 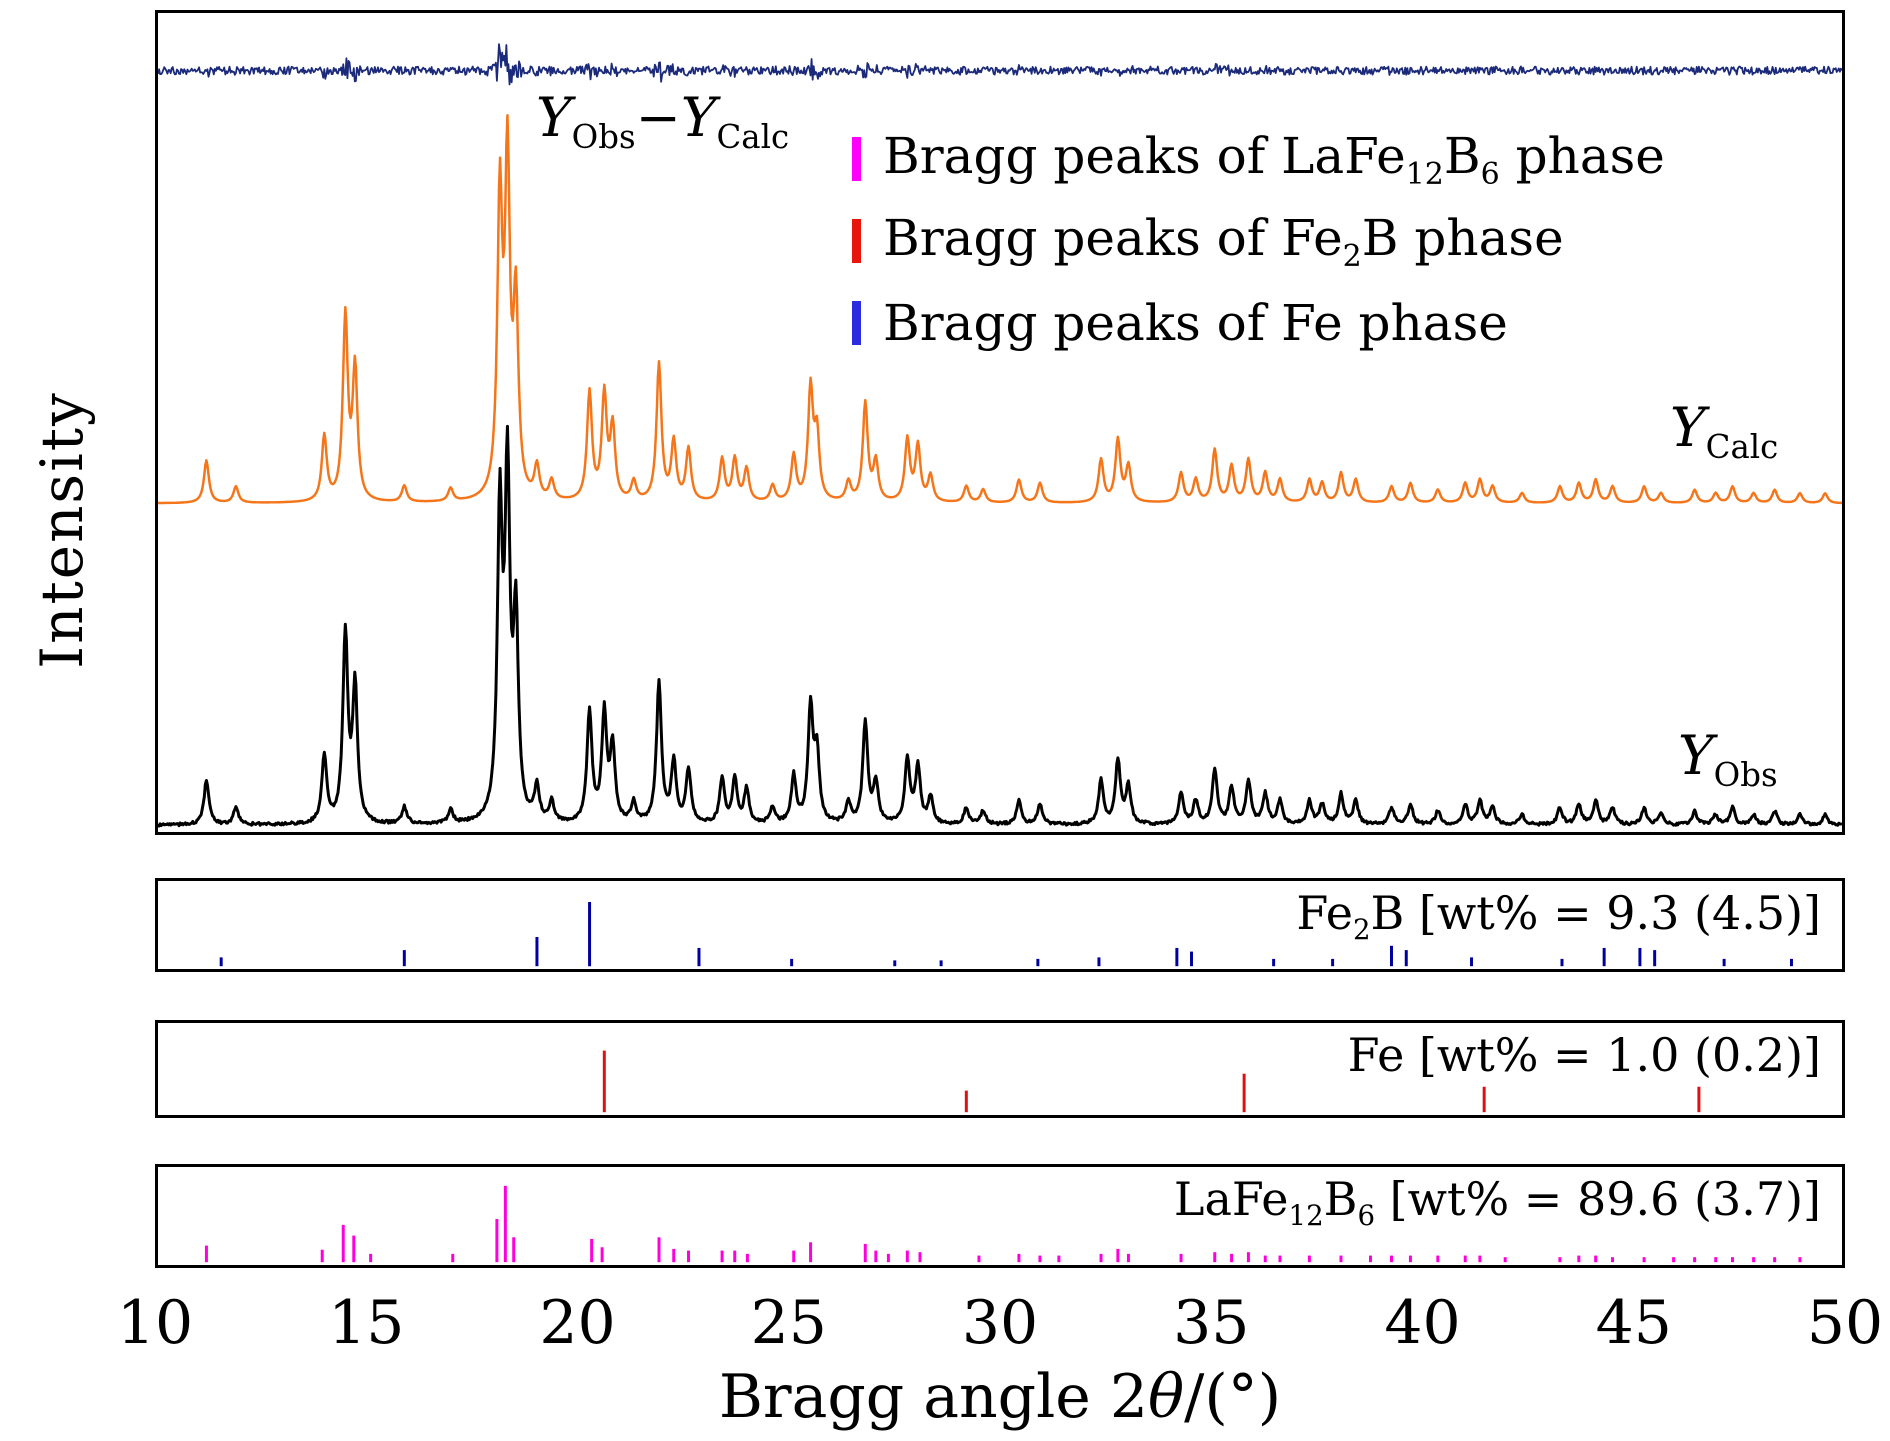 What do you see at coordinates (1728, 759) in the screenshot?
I see `obs-curve-label: YObs` at bounding box center [1728, 759].